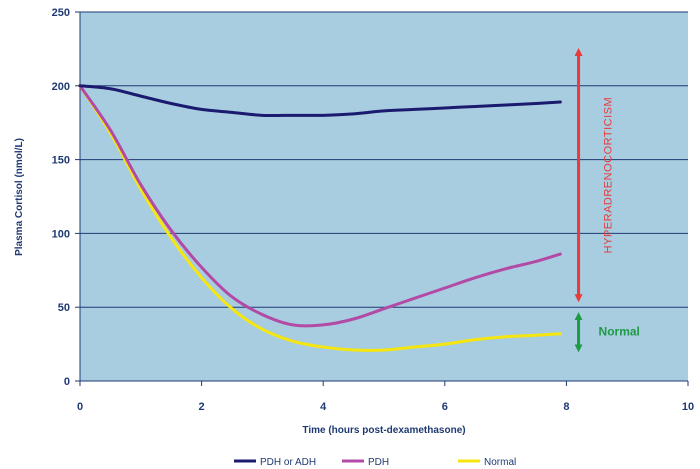  What do you see at coordinates (61, 13) in the screenshot?
I see `y-tick-label: 250` at bounding box center [61, 13].